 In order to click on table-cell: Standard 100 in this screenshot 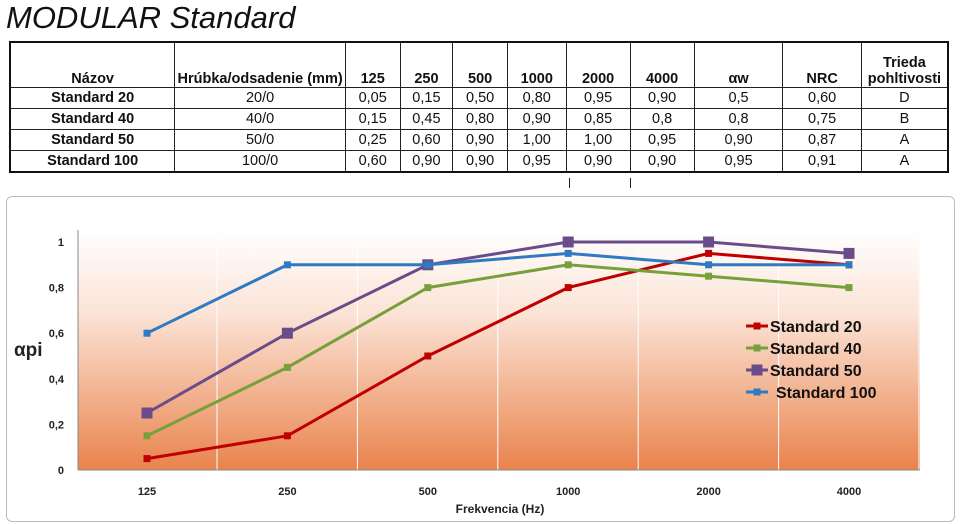, I will do `click(92, 161)`.